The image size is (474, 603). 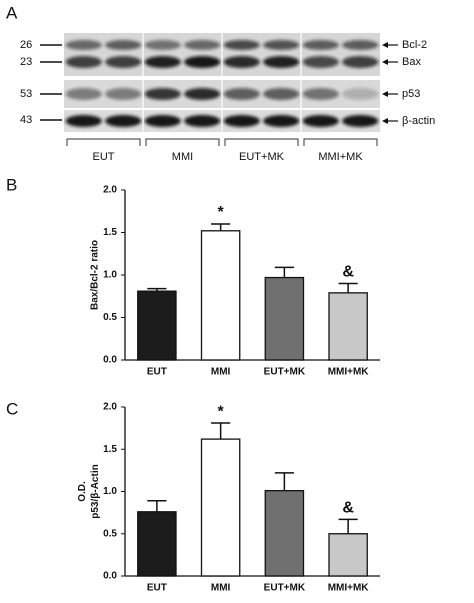 I want to click on group-label: MMI, so click(x=182, y=157).